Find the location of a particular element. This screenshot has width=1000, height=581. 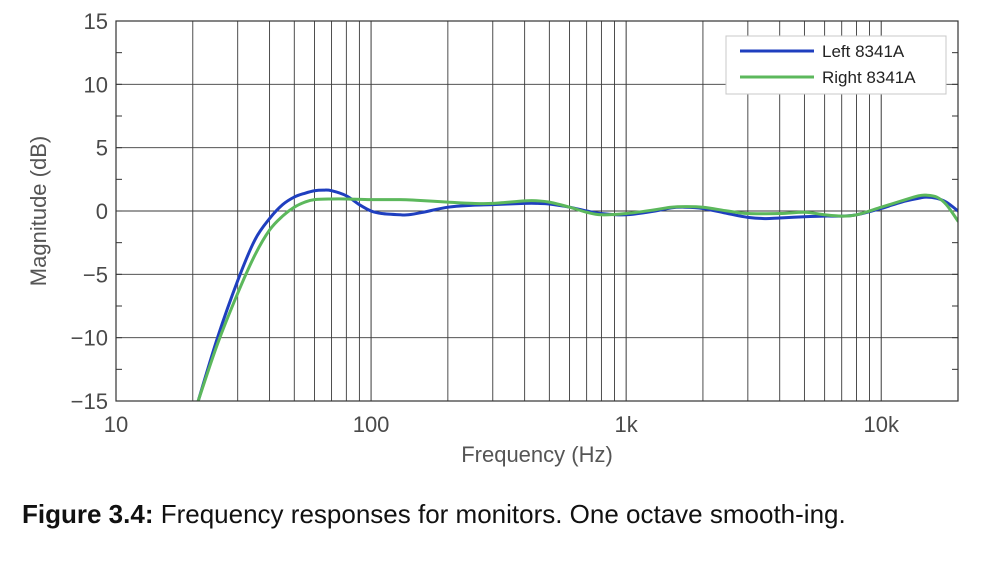

x-axis-label: Frequency (Hz) is located at coordinates (537, 454).